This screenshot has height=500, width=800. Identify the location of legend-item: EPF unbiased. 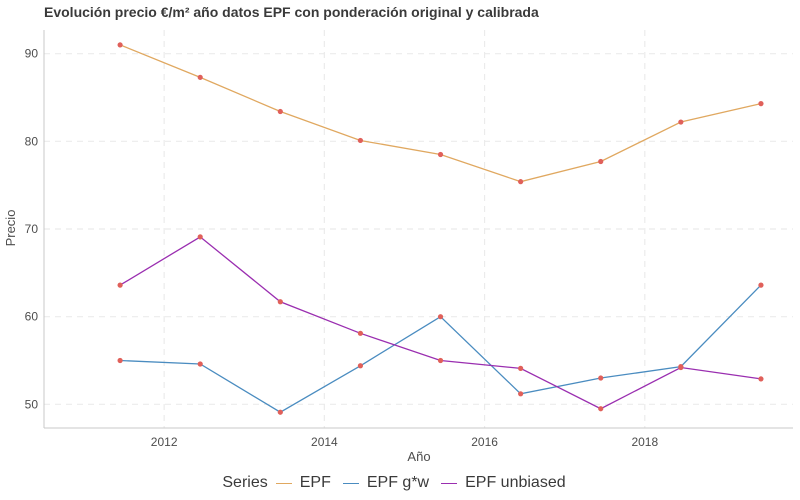
(503, 483).